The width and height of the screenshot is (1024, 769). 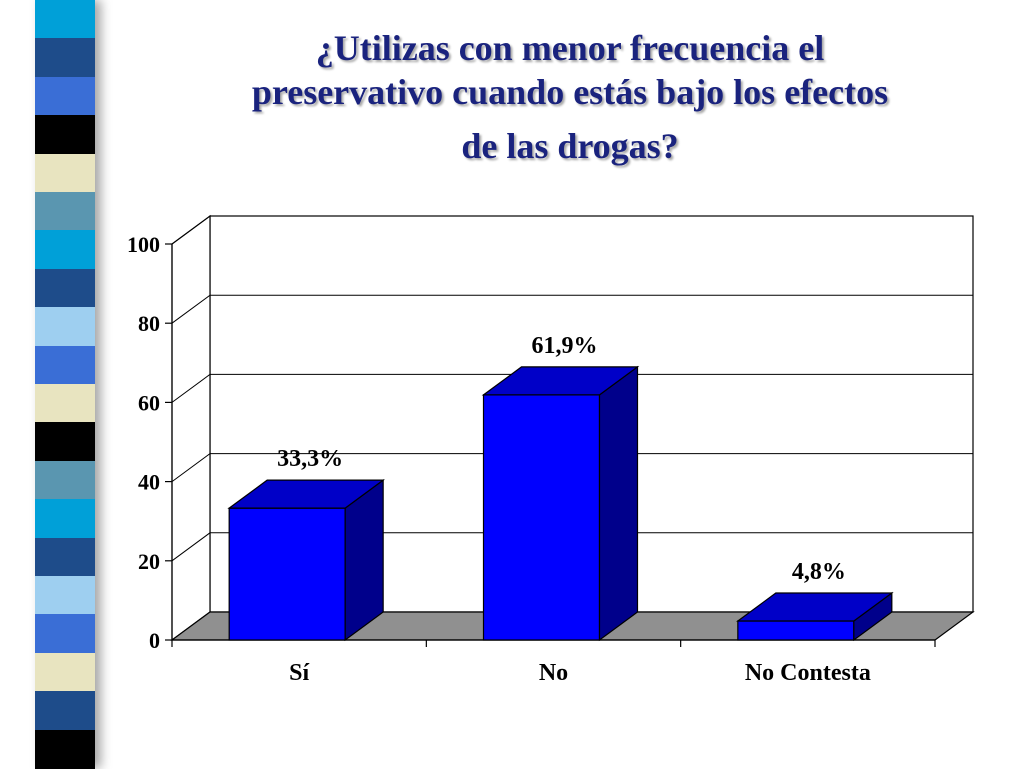 I want to click on y-tick-label: 80, so click(x=149, y=323).